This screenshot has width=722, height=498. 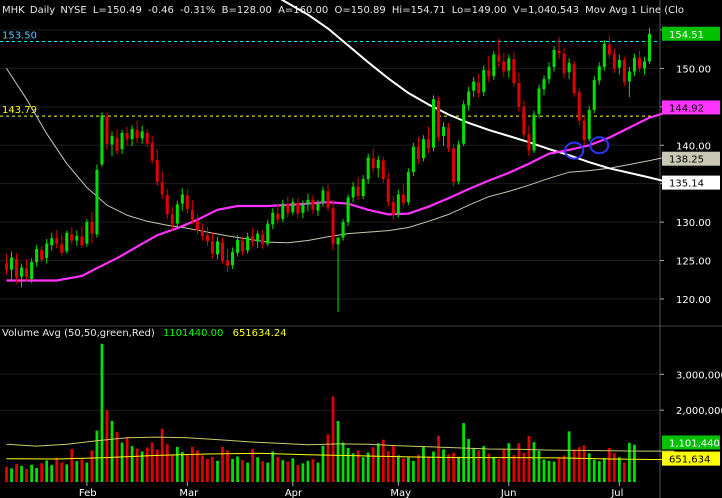 I want to click on header-symbol: MHK, so click(x=13, y=10).